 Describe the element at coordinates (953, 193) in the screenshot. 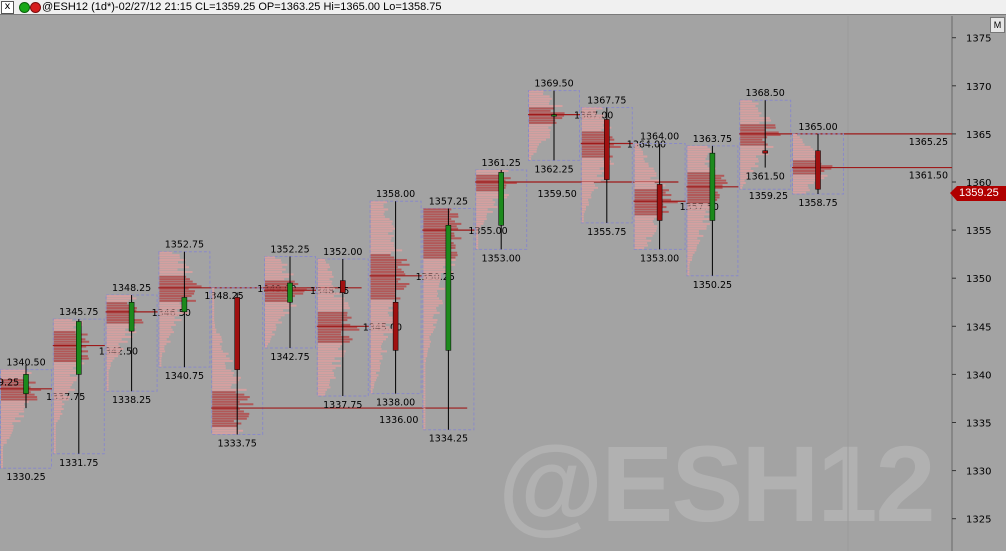

I see `current-price-arrow-icon` at that location.